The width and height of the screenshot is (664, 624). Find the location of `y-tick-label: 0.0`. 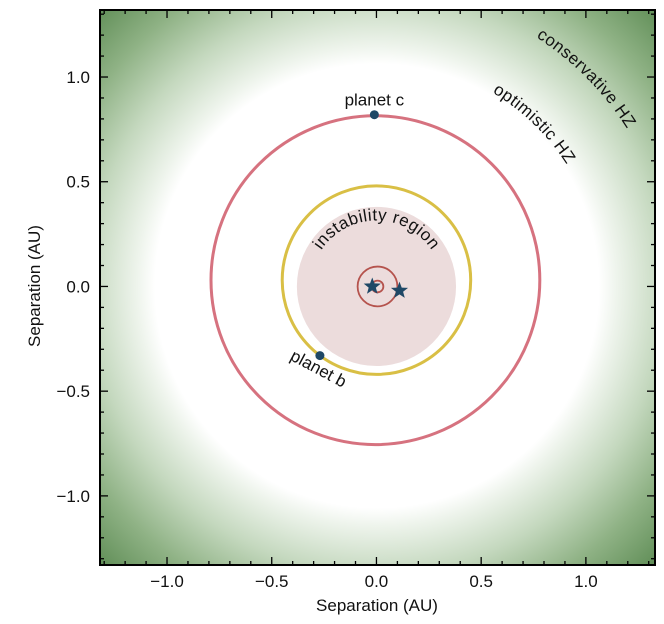

y-tick-label: 0.0 is located at coordinates (78, 286).